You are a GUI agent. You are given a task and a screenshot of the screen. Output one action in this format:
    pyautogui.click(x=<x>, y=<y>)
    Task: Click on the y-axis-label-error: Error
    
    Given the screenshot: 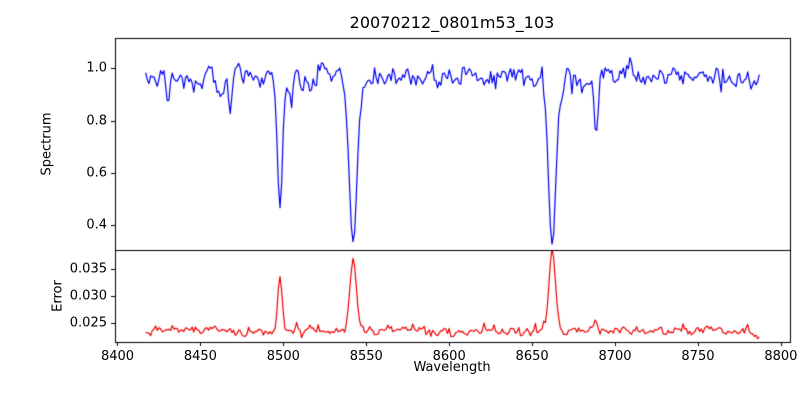 What is the action you would take?
    pyautogui.click(x=58, y=296)
    